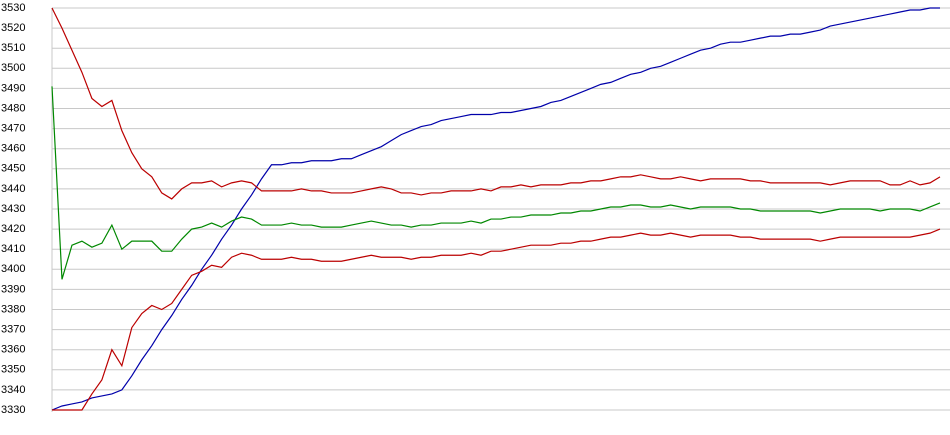 This screenshot has height=435, width=950. What do you see at coordinates (13, 129) in the screenshot?
I see `y-tick-label: 3470` at bounding box center [13, 129].